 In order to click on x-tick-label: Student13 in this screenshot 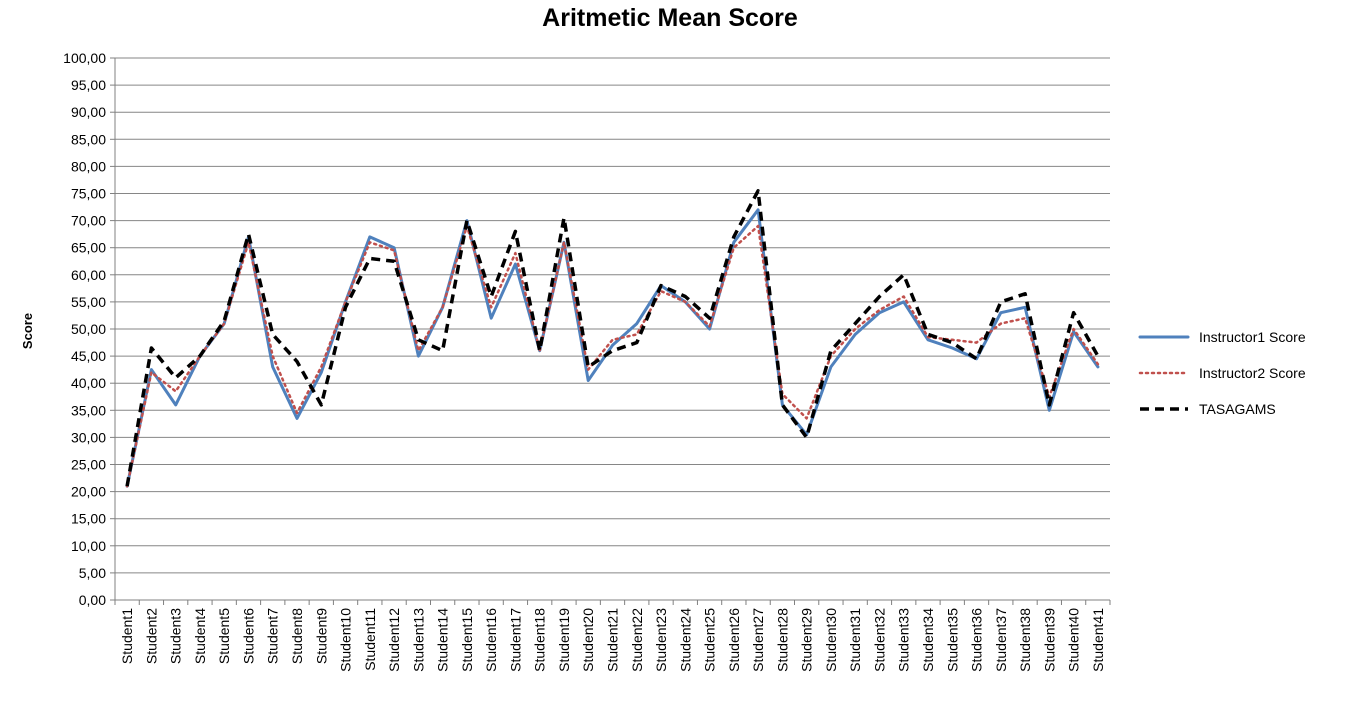, I will do `click(418, 640)`.